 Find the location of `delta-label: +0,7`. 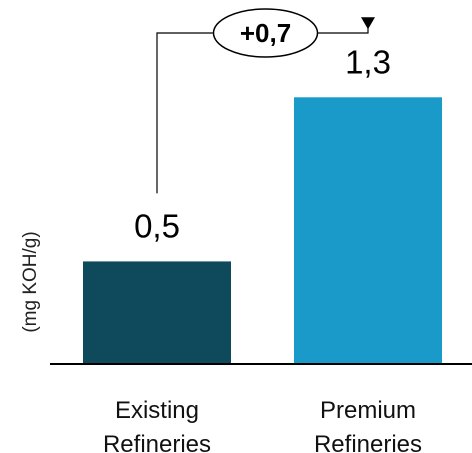

delta-label: +0,7 is located at coordinates (265, 33).